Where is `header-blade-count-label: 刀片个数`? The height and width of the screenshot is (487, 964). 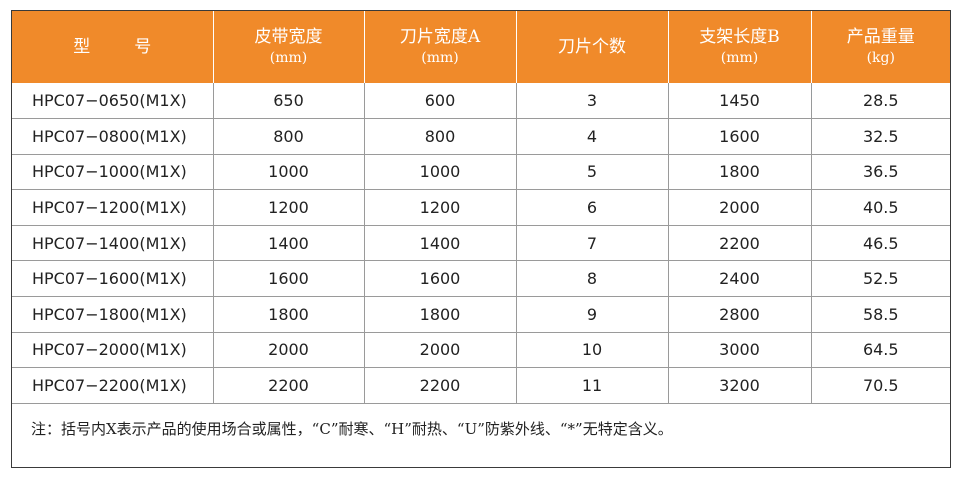 header-blade-count-label: 刀片个数 is located at coordinates (592, 47).